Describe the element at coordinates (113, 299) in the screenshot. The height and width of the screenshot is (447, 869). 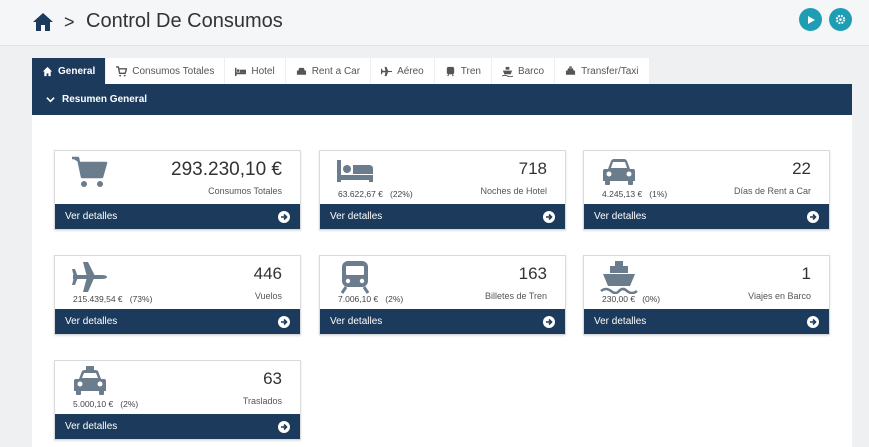
I see `card-amount: 215.439,54 € (73%)` at that location.